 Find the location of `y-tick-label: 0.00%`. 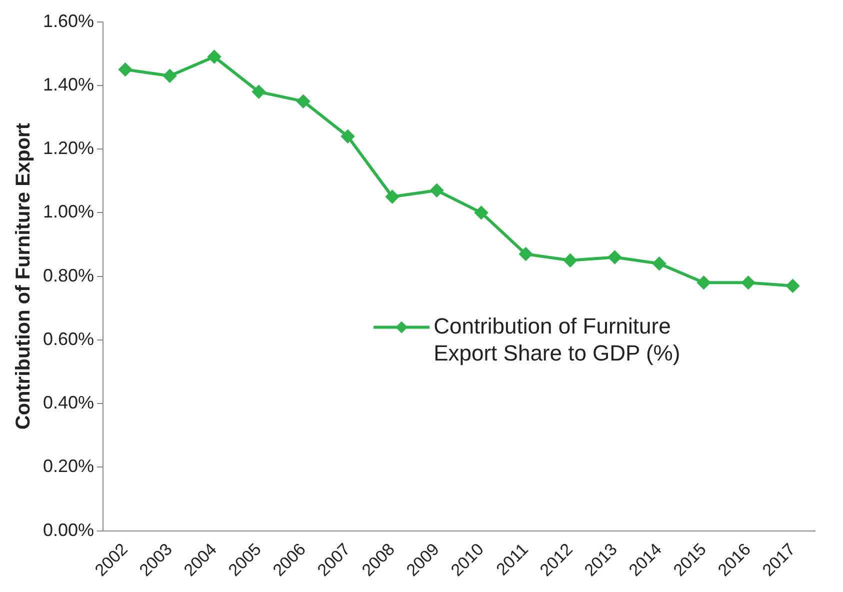

y-tick-label: 0.00% is located at coordinates (68, 530).